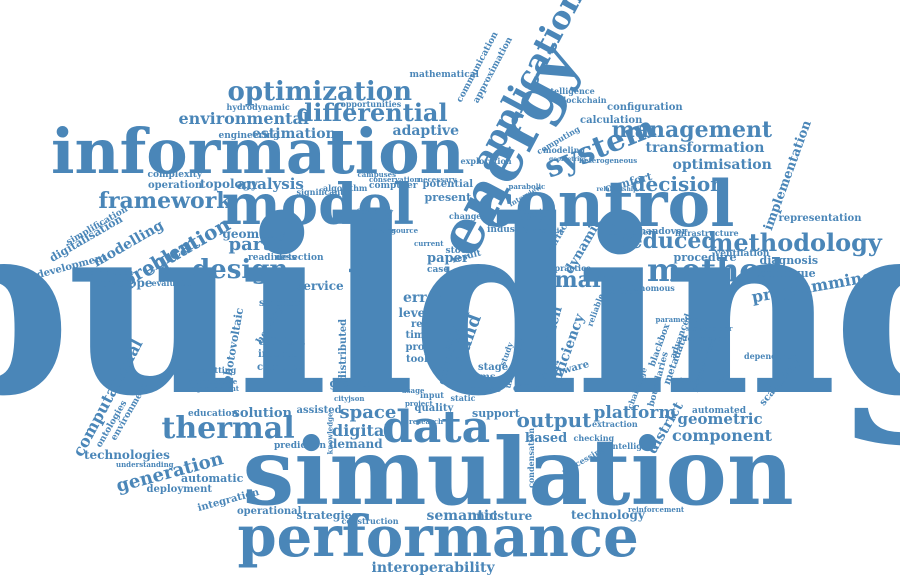  Describe the element at coordinates (300, 445) in the screenshot. I see `word-prediction: prediction` at that location.